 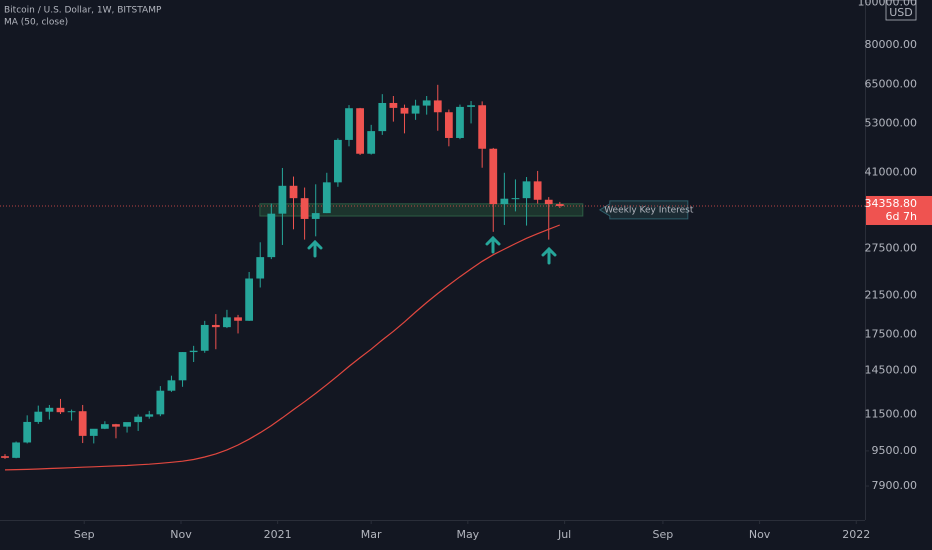 I want to click on x-tick-label: 2021, so click(x=278, y=534).